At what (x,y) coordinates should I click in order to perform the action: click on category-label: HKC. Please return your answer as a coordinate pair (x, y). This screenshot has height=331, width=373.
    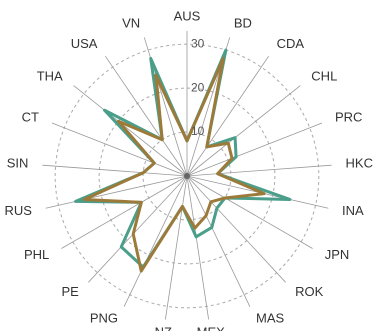
    Looking at the image, I should click on (359, 163).